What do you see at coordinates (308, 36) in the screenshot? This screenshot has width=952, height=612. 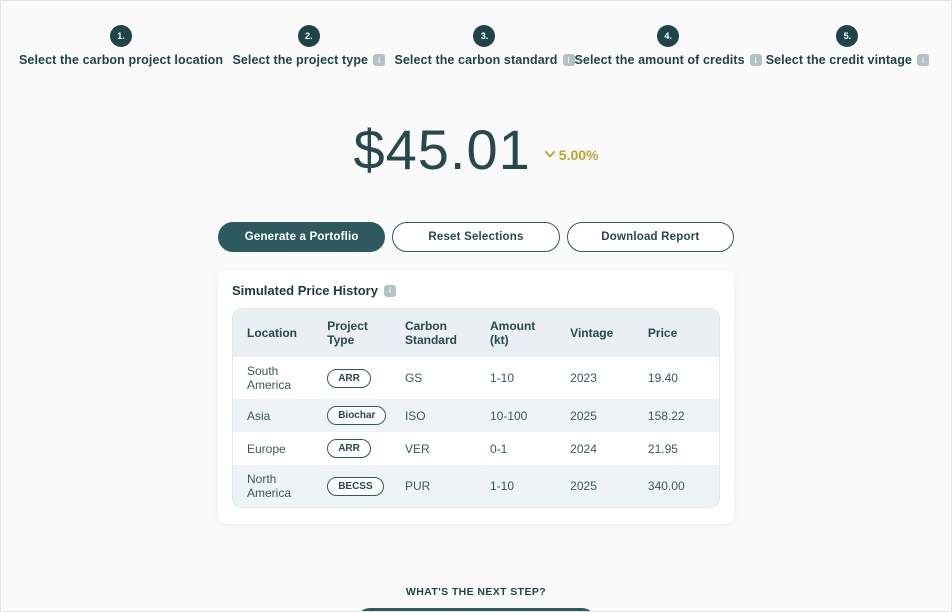 I see `step-number-badge: 2.` at bounding box center [308, 36].